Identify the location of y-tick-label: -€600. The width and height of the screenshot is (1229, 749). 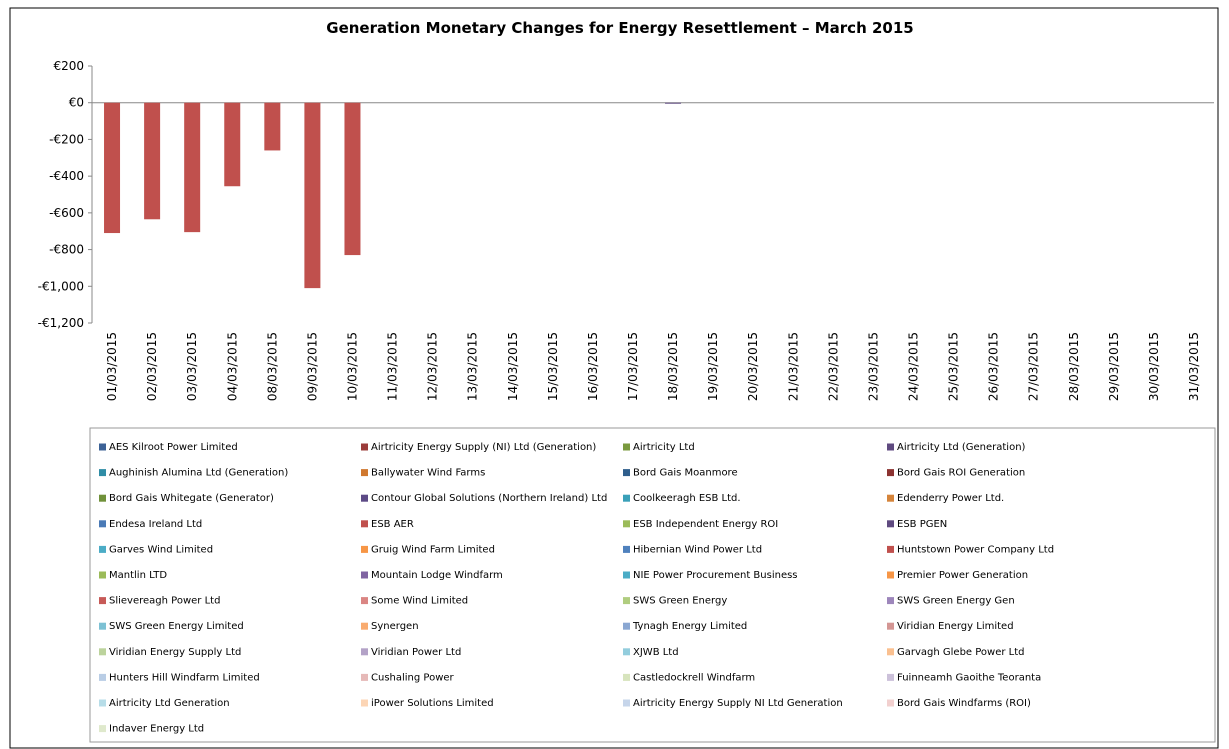
(66, 213).